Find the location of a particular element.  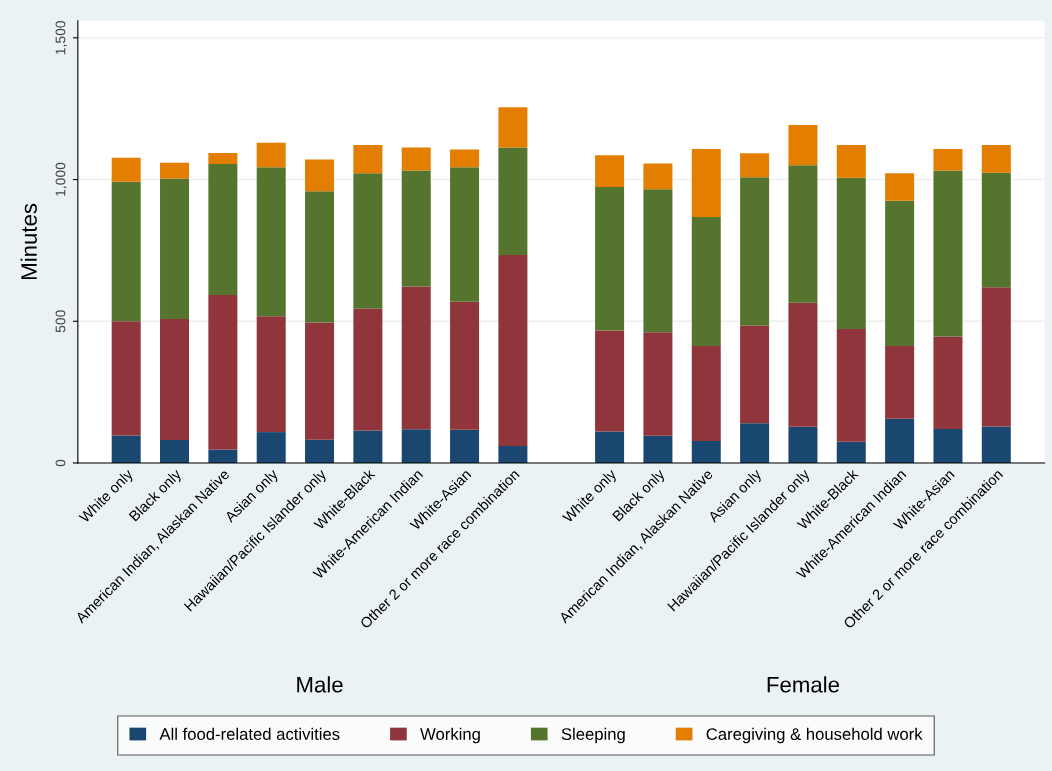

y-axis-title: Minutes is located at coordinates (28, 241).